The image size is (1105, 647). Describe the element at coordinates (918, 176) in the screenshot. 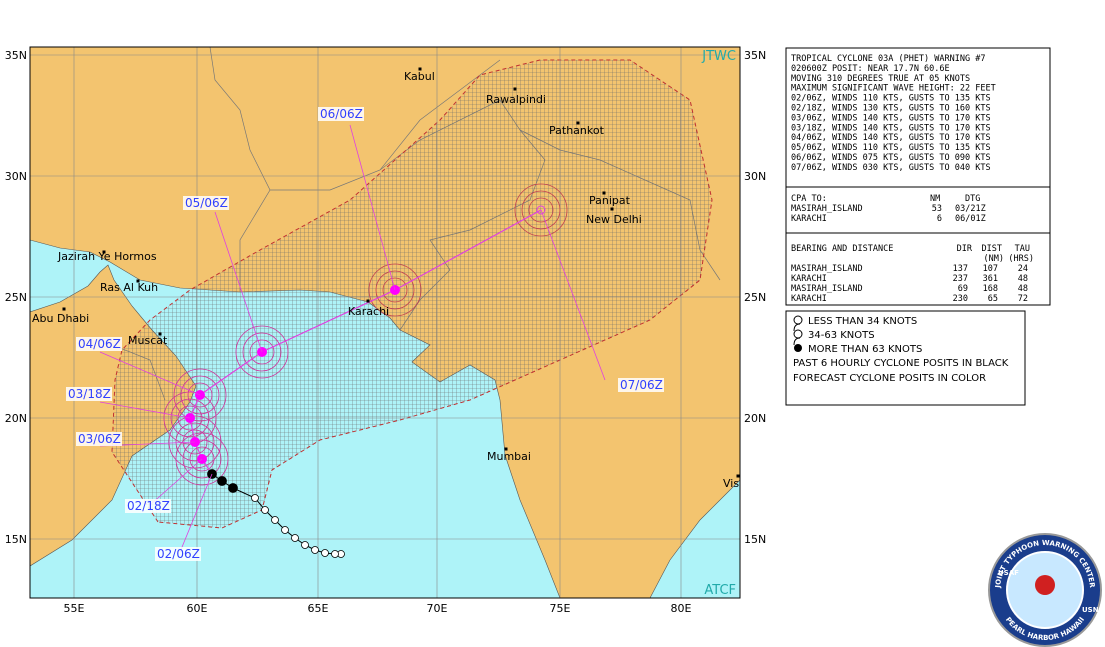

I see `warning-box` at that location.